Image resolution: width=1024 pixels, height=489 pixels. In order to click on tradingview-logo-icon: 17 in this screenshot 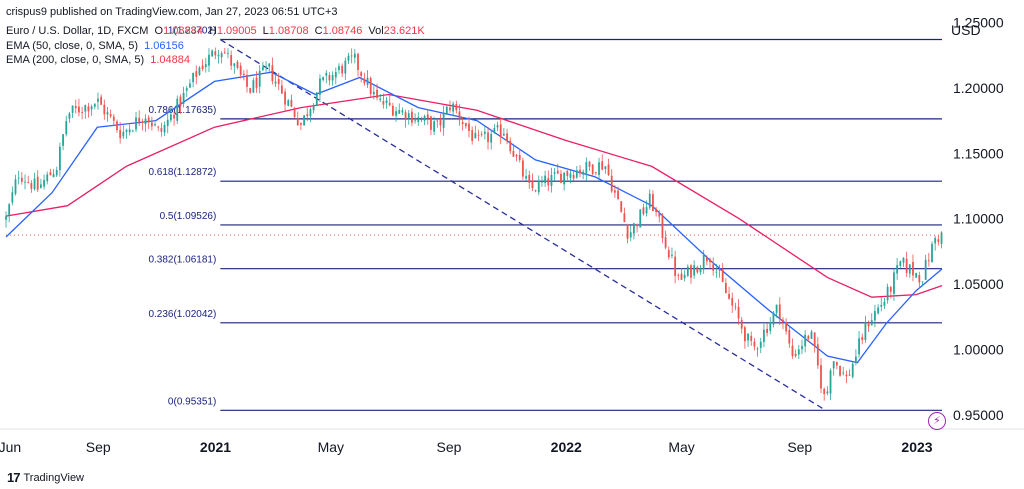, I will do `click(14, 477)`.